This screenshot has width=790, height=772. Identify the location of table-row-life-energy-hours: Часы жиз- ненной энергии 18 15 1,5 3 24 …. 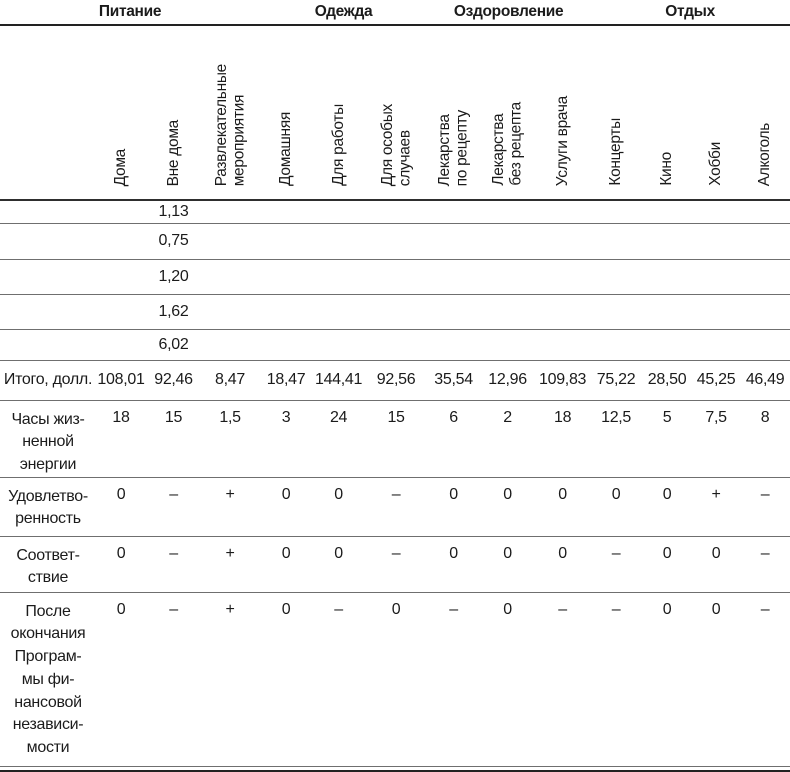
(395, 439).